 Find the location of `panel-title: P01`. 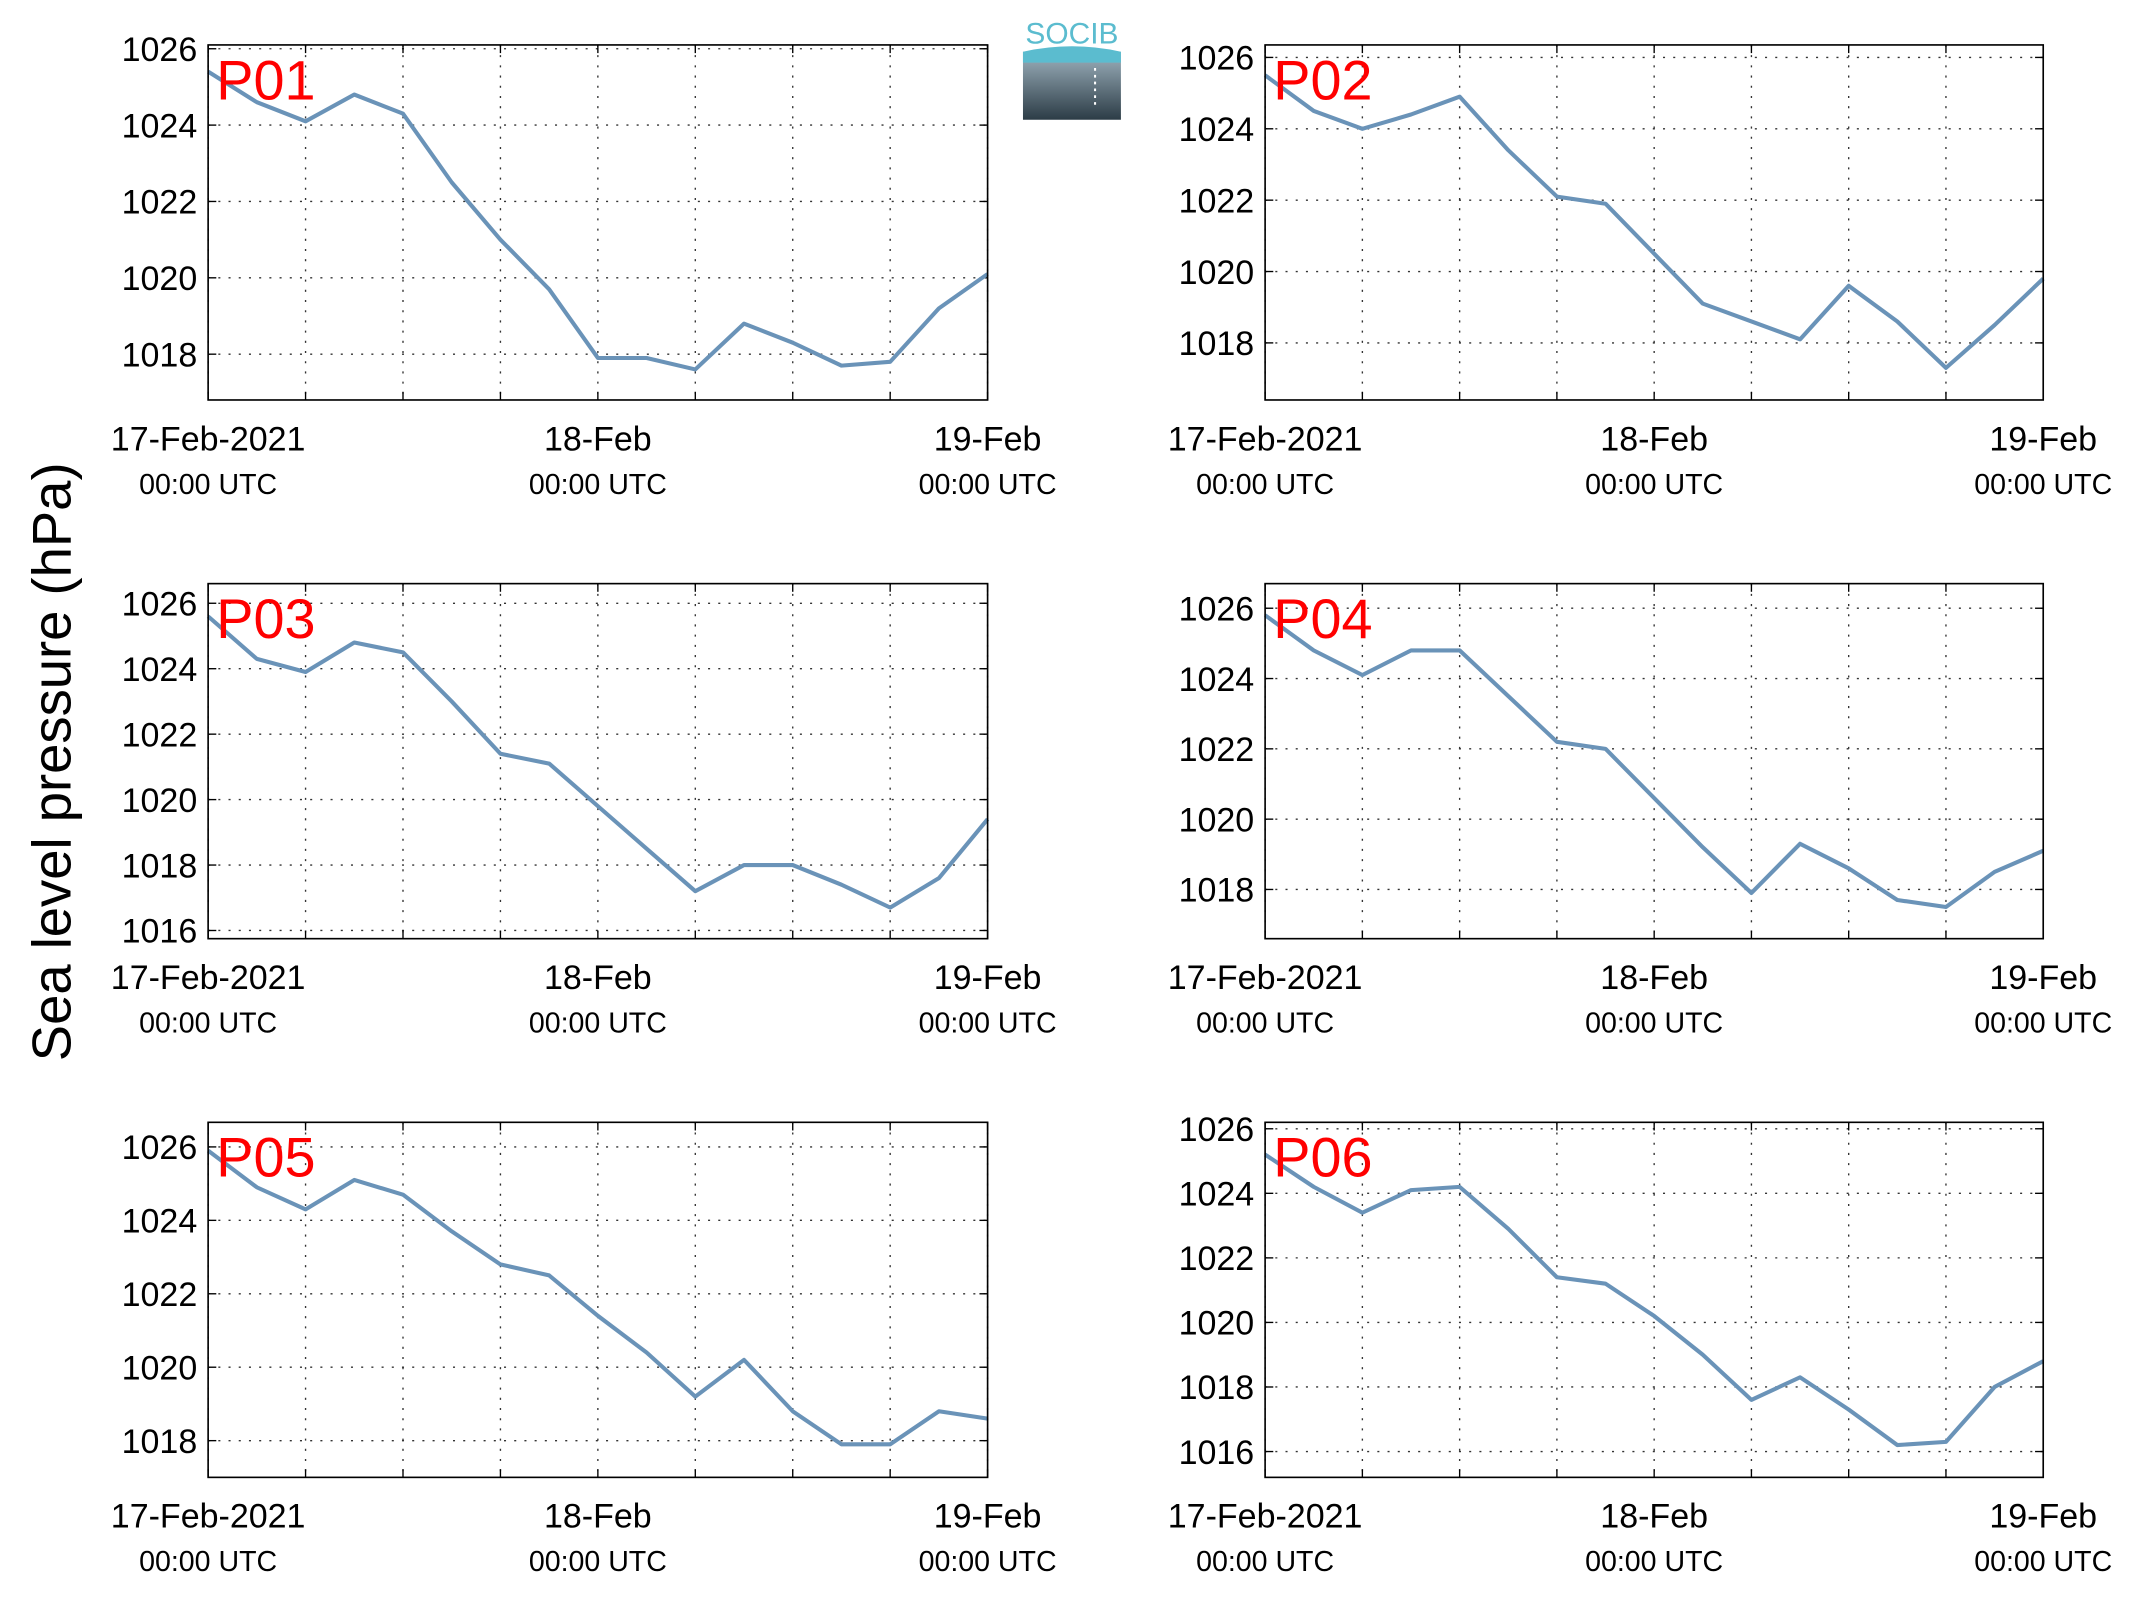

panel-title: P01 is located at coordinates (265, 80).